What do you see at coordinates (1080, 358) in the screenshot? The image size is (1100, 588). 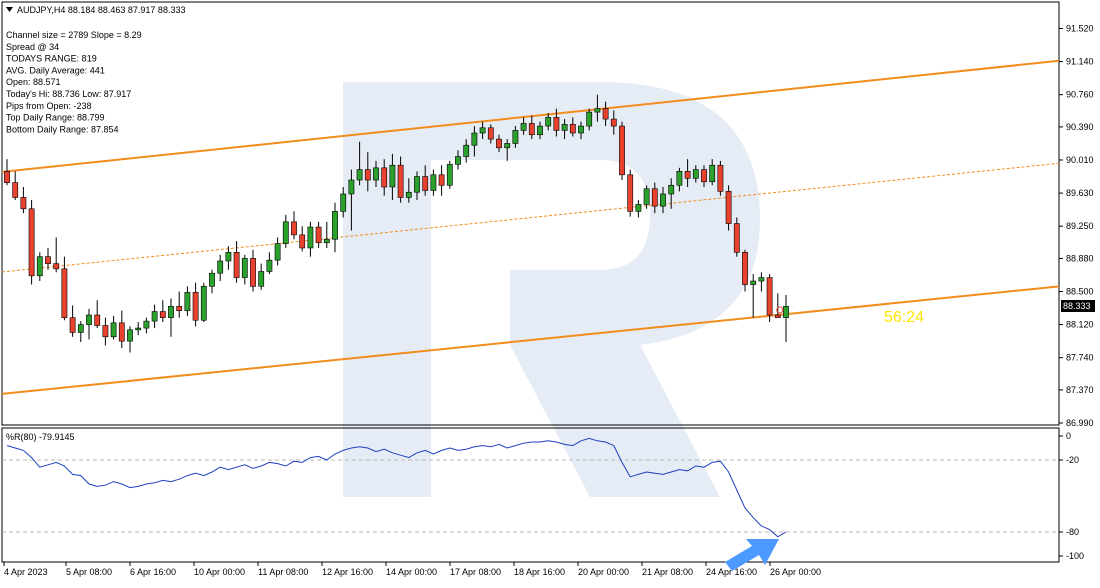 I see `price-tick-label: 87.740` at bounding box center [1080, 358].